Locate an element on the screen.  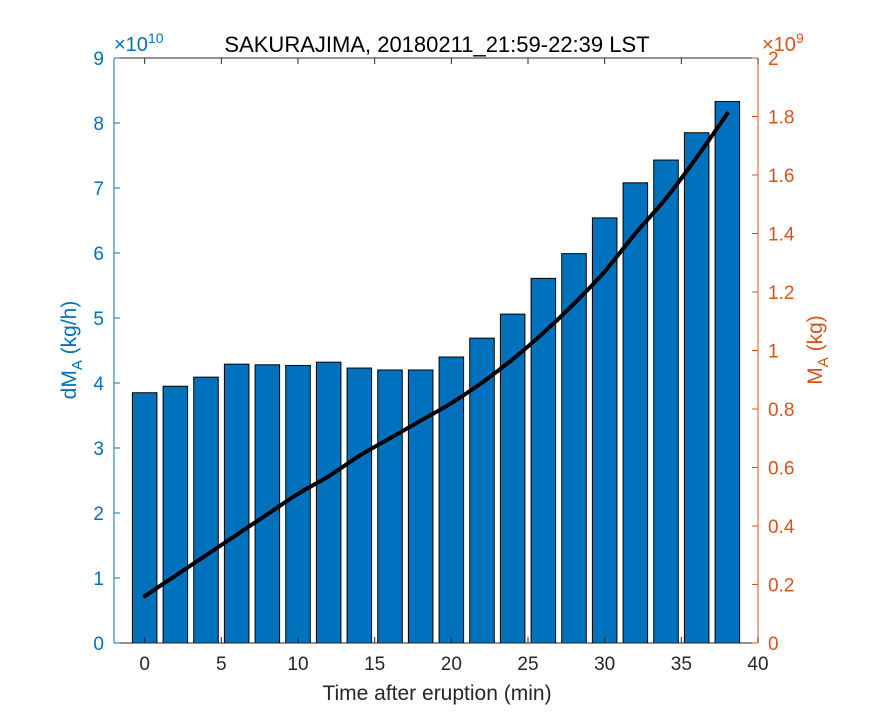
right-tick-label: 2 is located at coordinates (773, 59).